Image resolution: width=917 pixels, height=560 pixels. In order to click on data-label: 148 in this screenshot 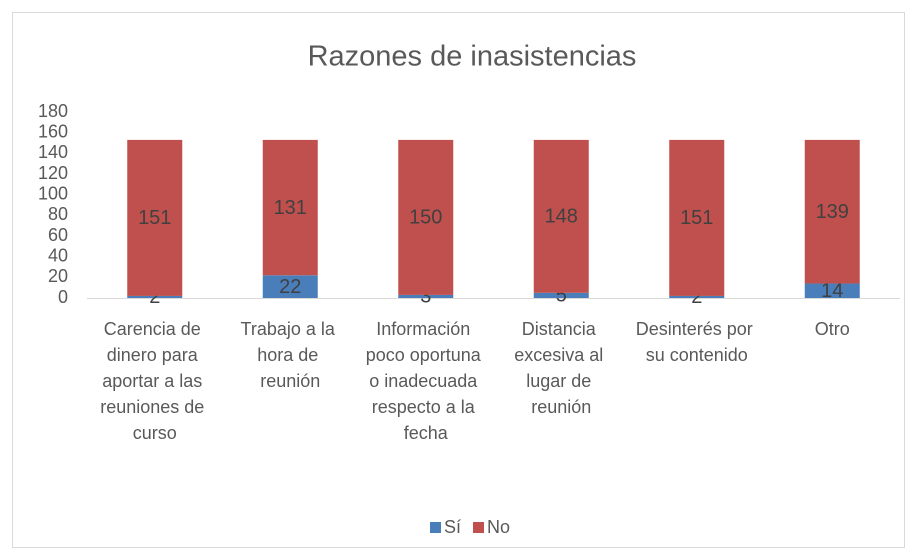, I will do `click(561, 217)`.